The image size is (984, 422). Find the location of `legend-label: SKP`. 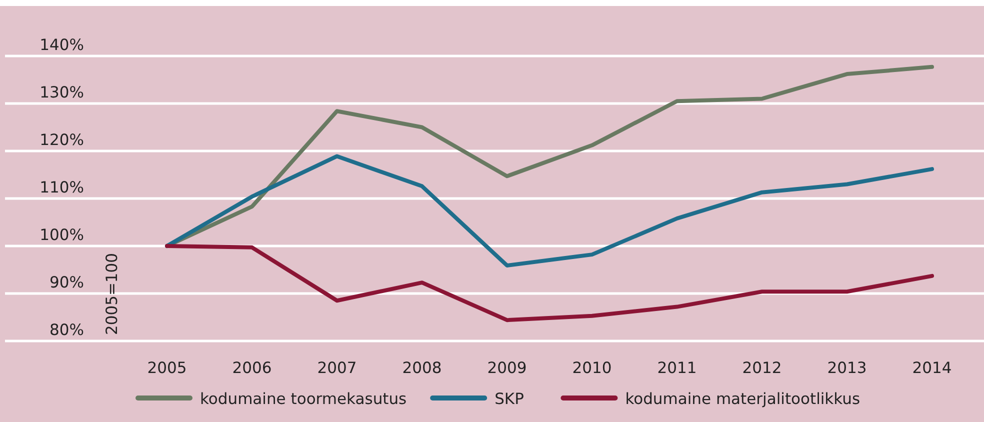

legend-label: SKP is located at coordinates (509, 399).